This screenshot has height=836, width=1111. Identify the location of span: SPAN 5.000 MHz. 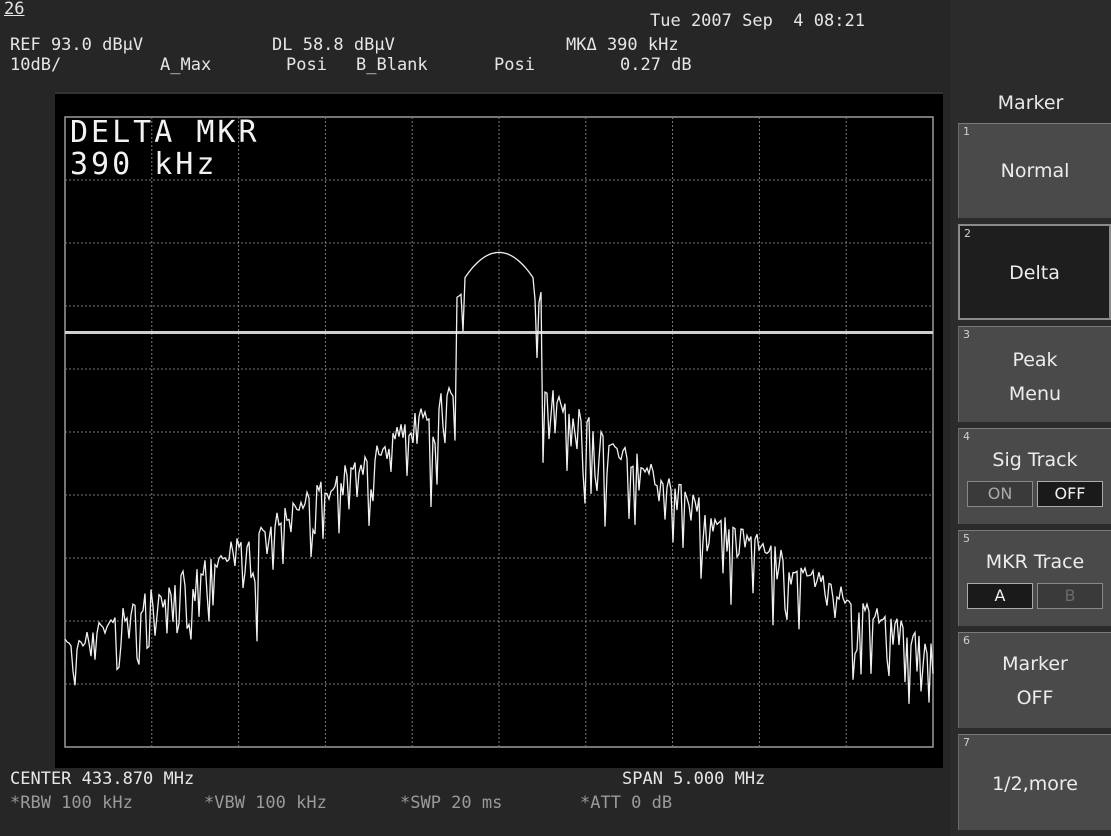
(694, 779).